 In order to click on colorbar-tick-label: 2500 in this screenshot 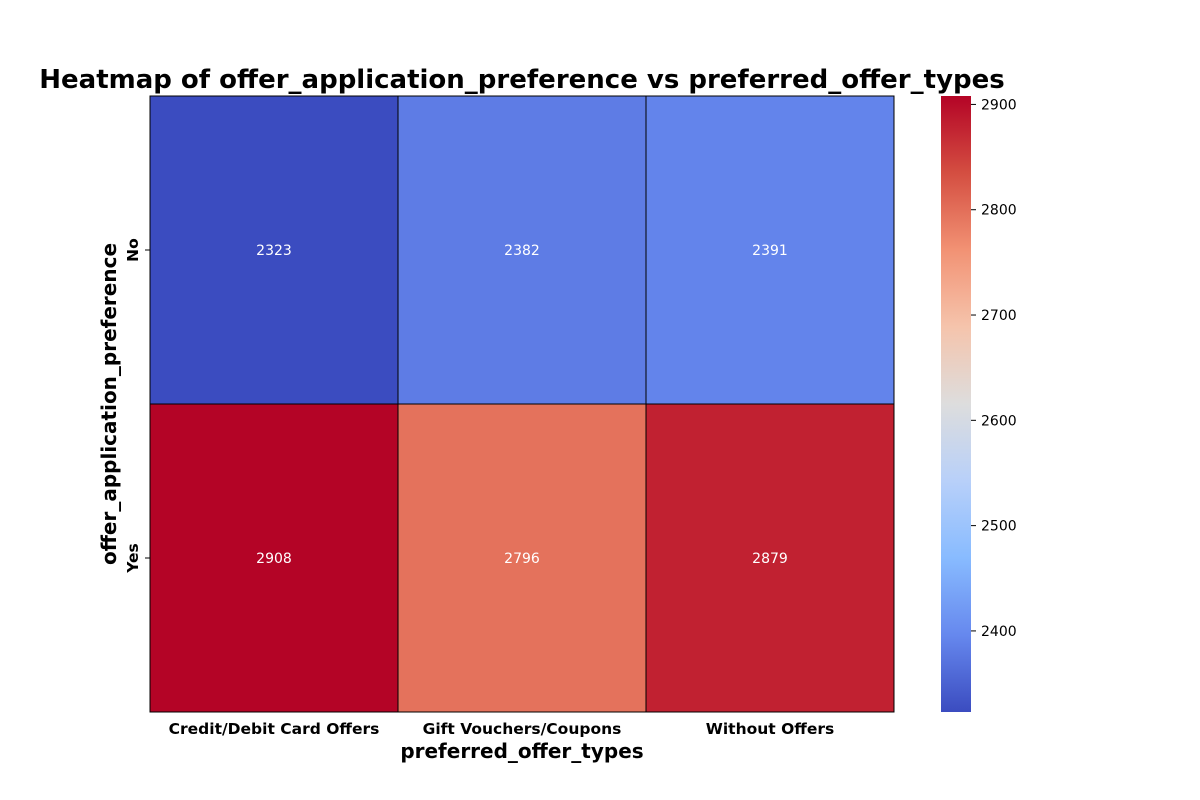, I will do `click(999, 527)`.